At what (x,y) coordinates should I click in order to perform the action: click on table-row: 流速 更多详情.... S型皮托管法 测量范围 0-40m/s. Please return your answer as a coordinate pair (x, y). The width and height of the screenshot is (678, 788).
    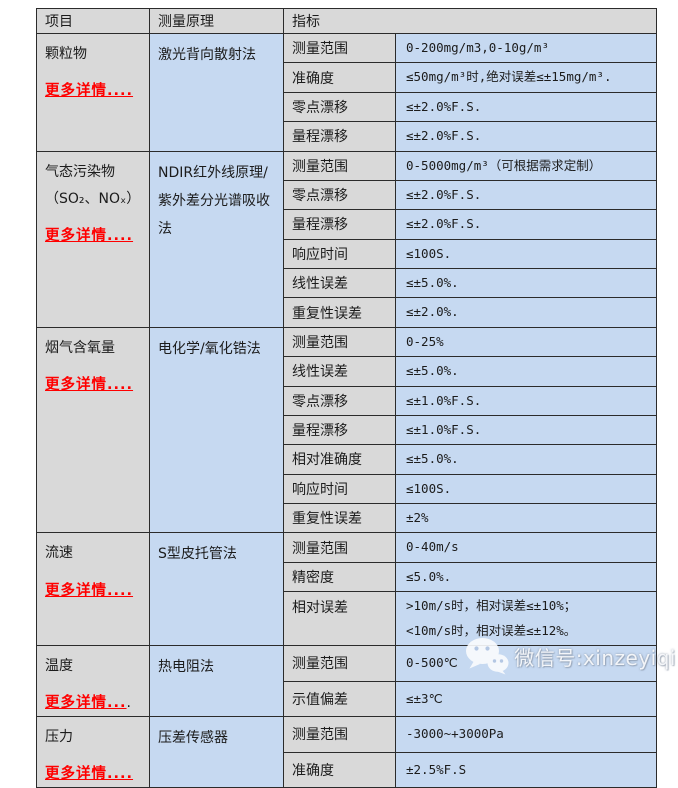
    Looking at the image, I should click on (346, 589).